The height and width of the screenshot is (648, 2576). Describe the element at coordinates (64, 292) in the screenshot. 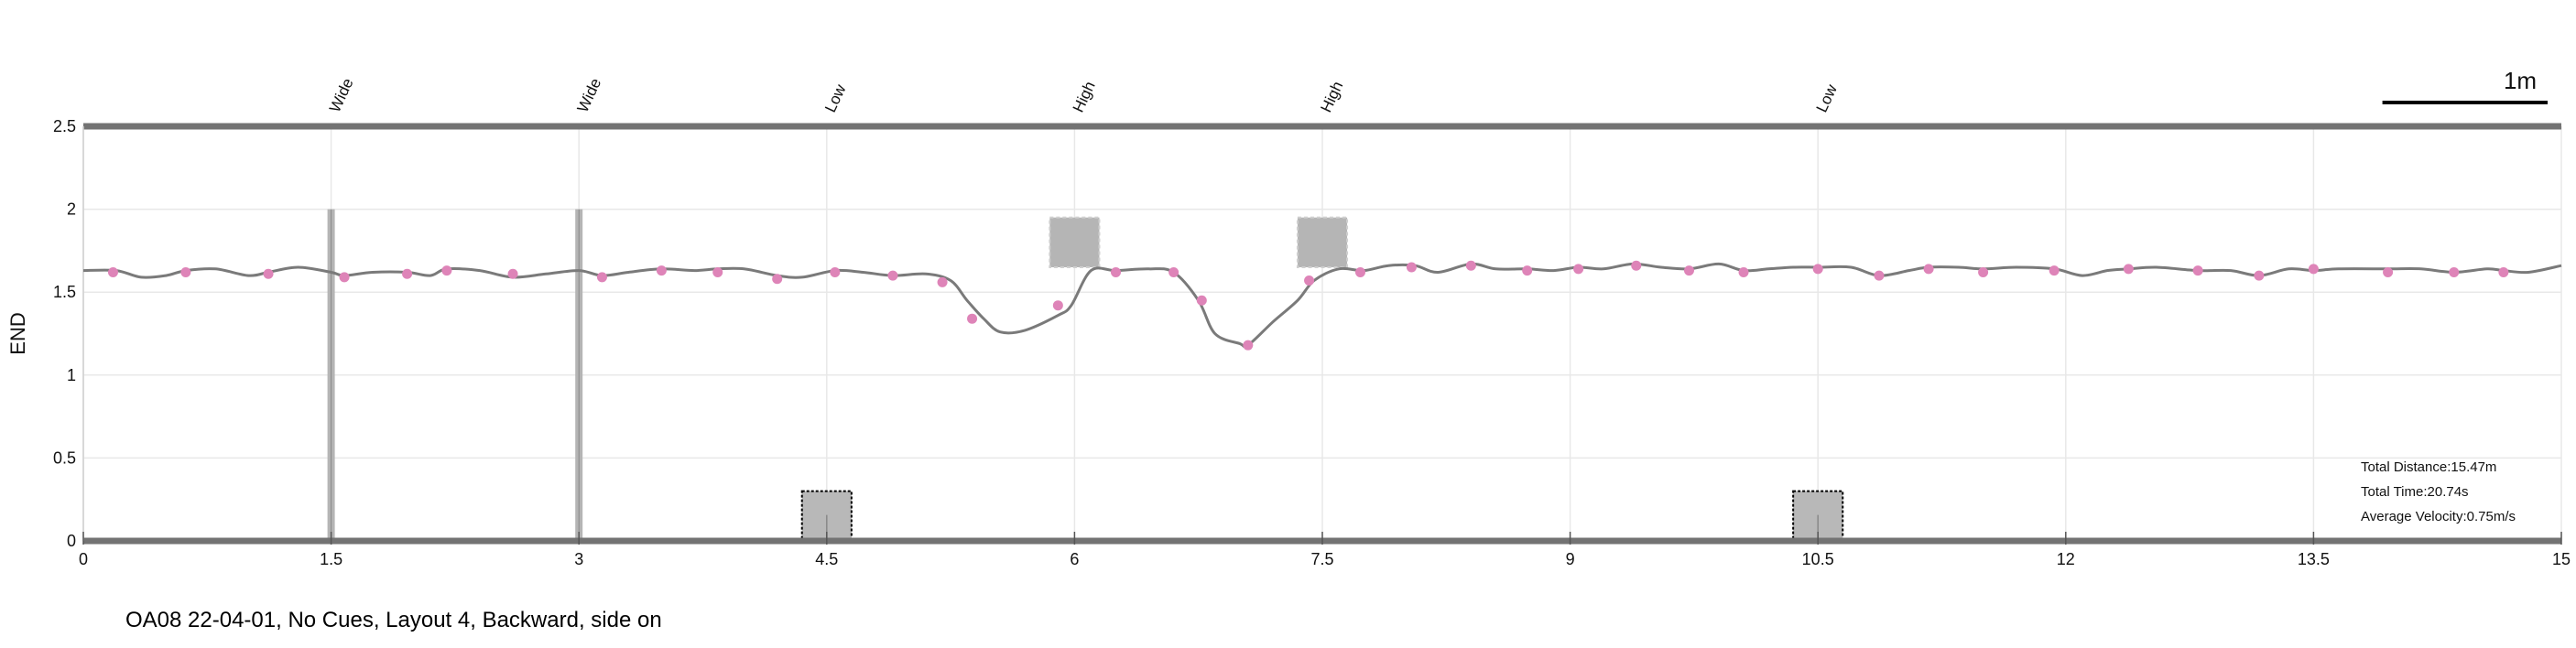

I see `y-tick-label: 1.5` at that location.